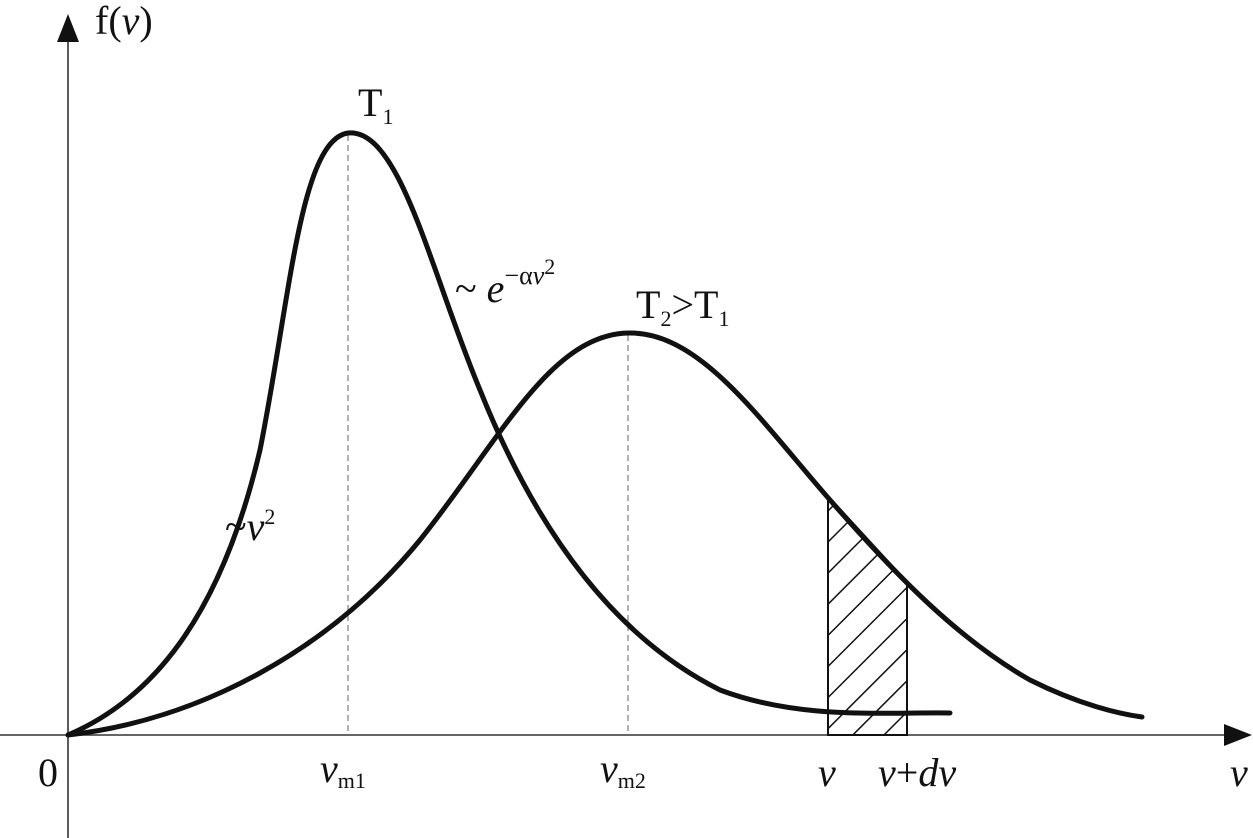  I want to click on label-part: m2, so click(632, 780).